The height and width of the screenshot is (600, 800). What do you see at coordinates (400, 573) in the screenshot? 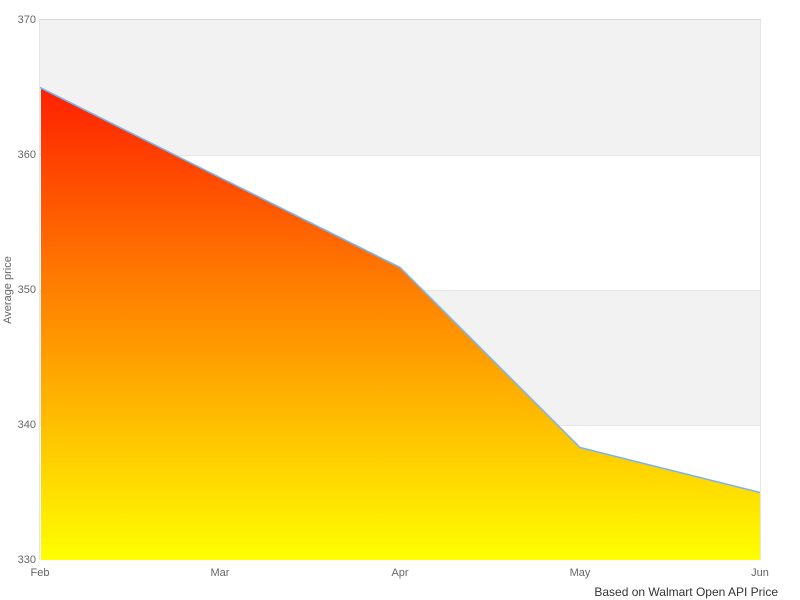
I see `x-tick-label: Apr` at bounding box center [400, 573].